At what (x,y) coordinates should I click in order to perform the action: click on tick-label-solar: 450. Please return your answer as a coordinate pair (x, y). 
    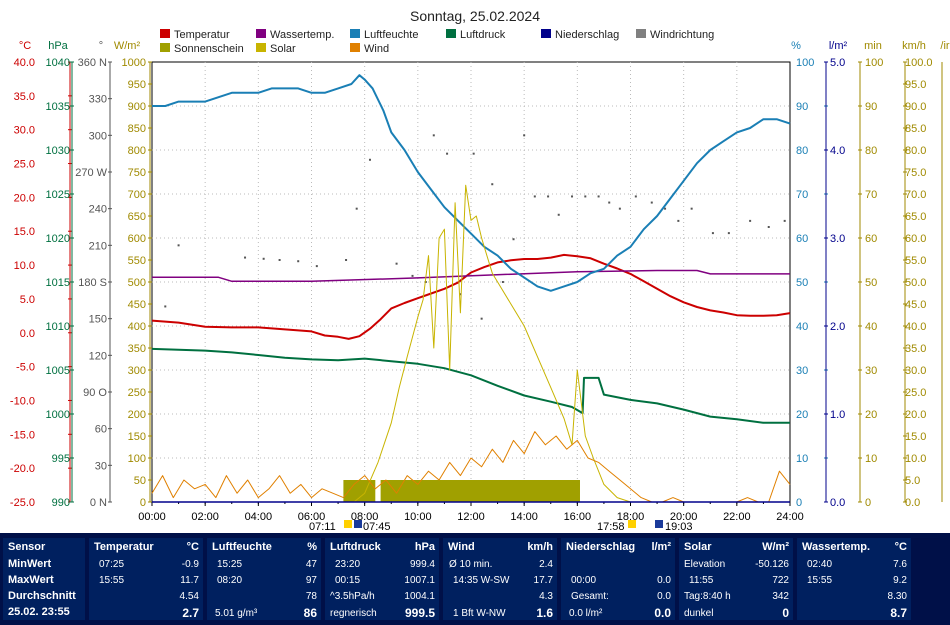
    Looking at the image, I should click on (137, 305).